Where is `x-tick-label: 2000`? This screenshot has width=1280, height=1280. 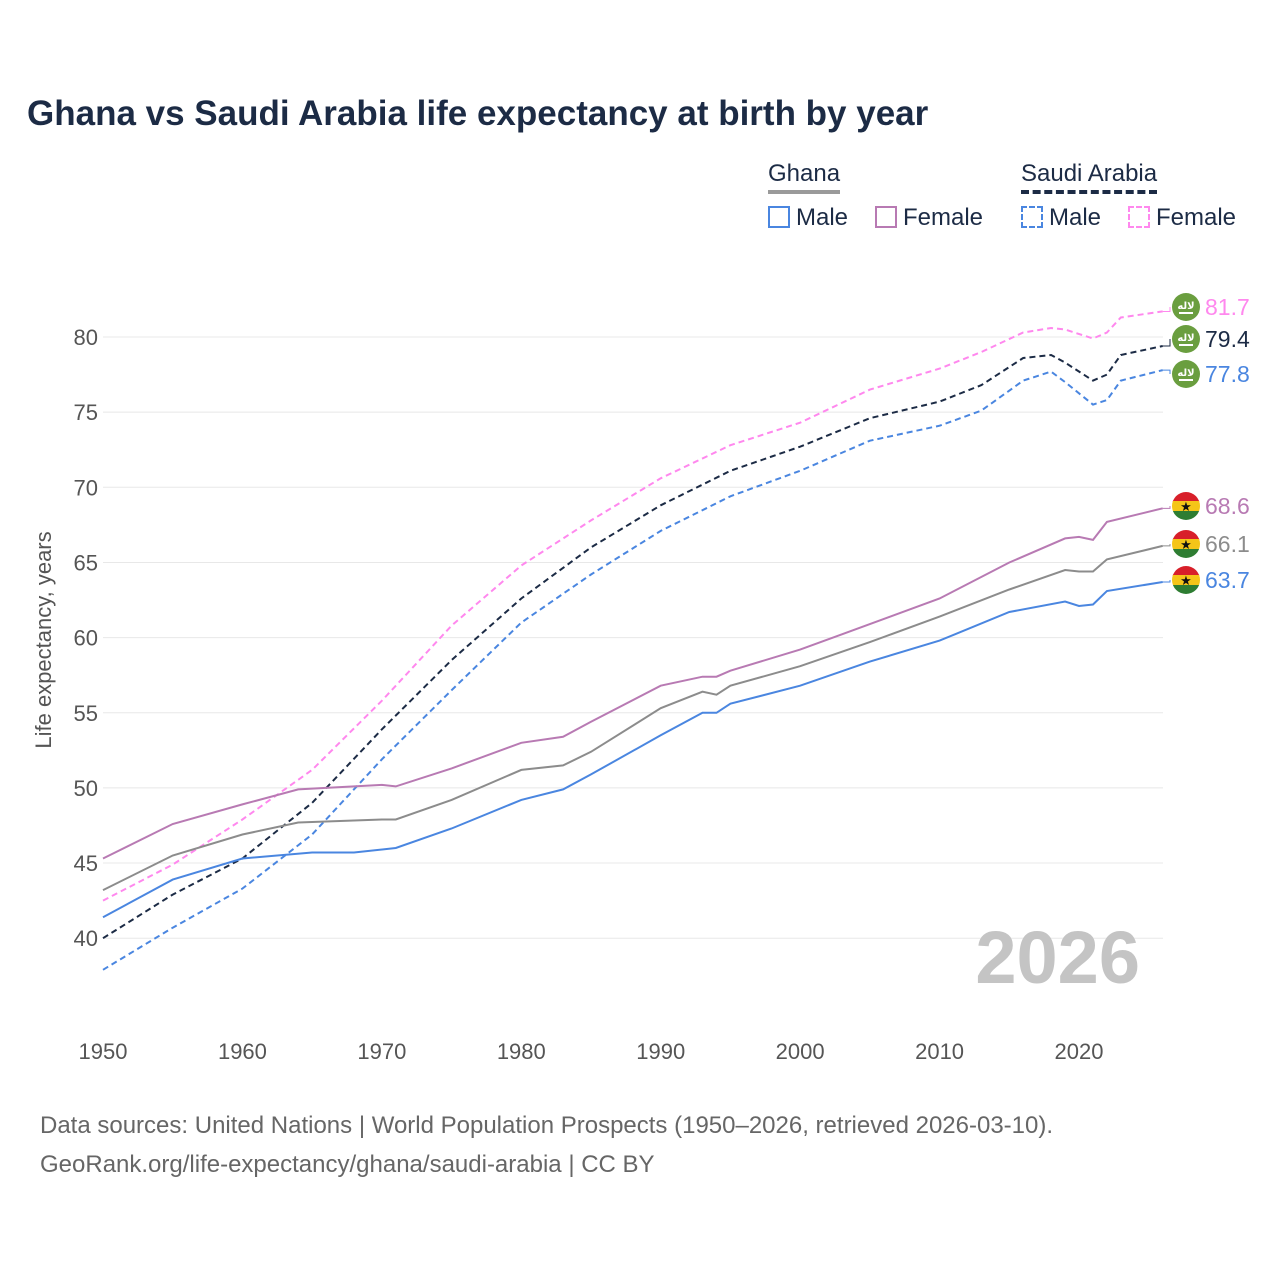
x-tick-label: 2000 is located at coordinates (800, 1051).